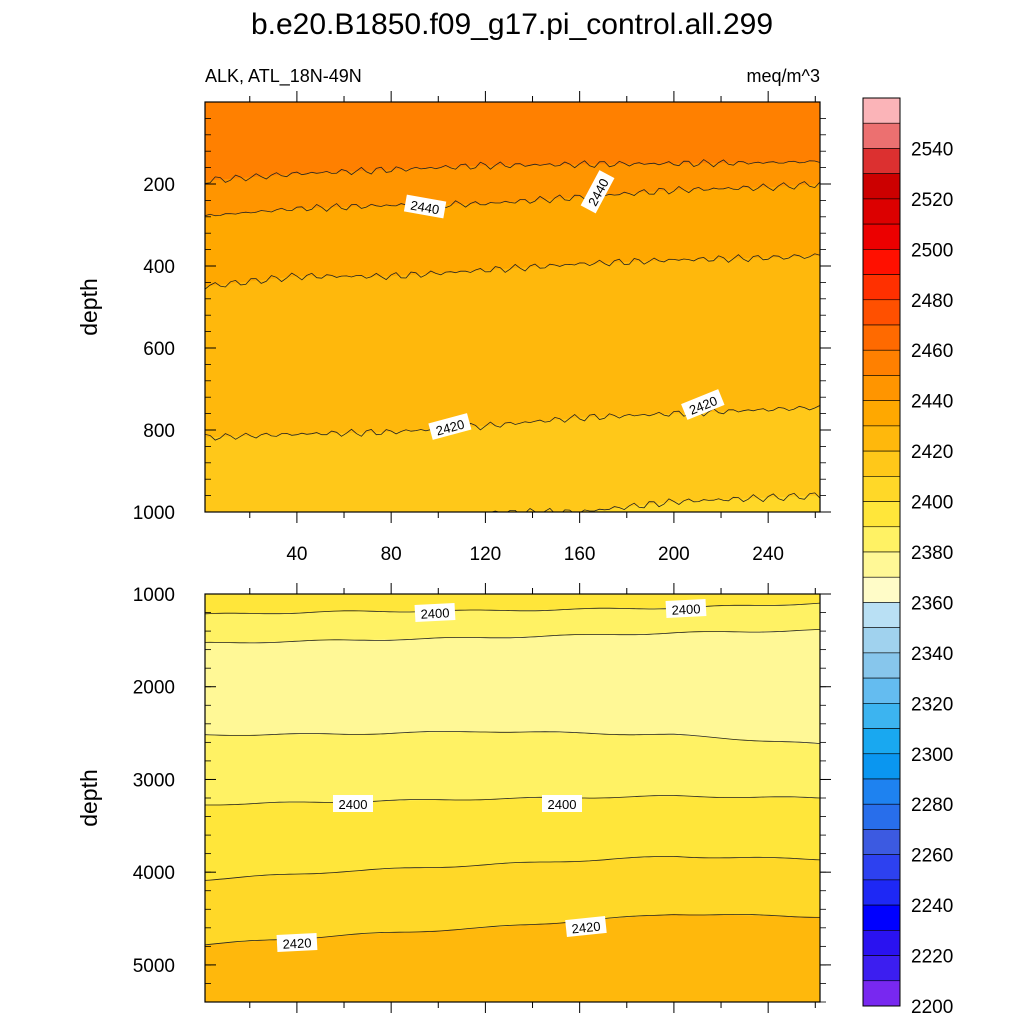 Image resolution: width=1024 pixels, height=1024 pixels. Describe the element at coordinates (932, 1007) in the screenshot. I see `colorbar-label: 2200` at that location.